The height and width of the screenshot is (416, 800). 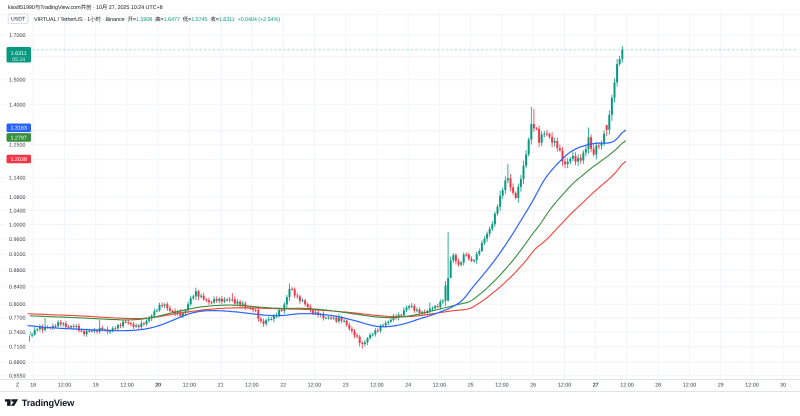 What do you see at coordinates (17, 271) in the screenshot?
I see `svg-text: 0.8800` at bounding box center [17, 271].